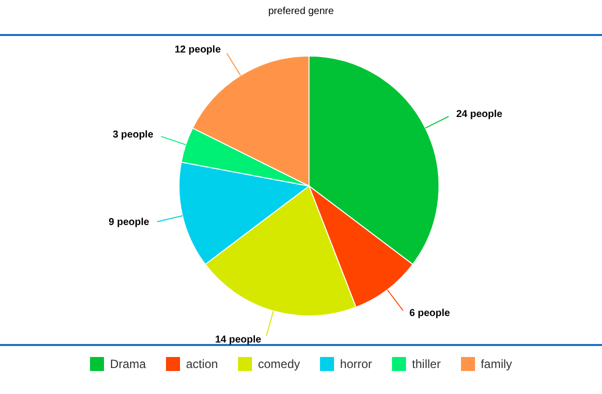  What do you see at coordinates (429, 314) in the screenshot?
I see `data-label: 6 people` at bounding box center [429, 314].